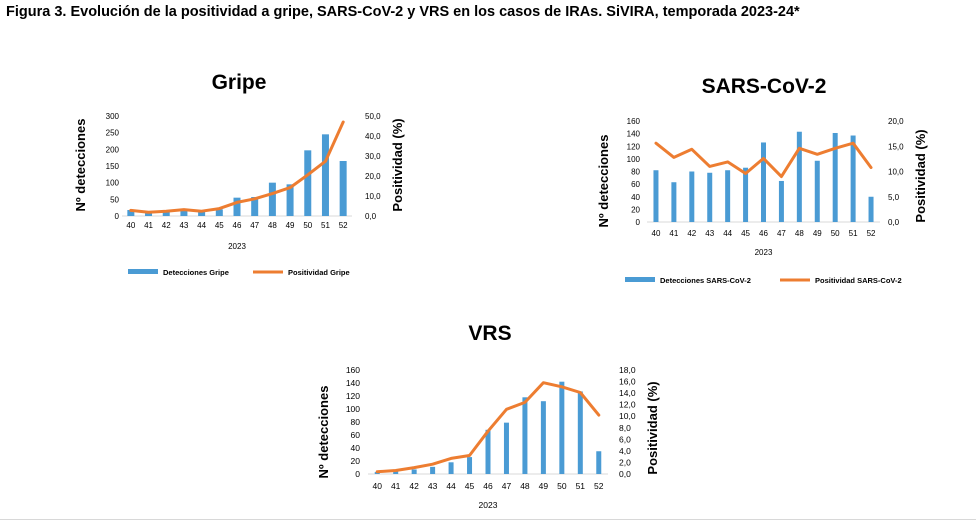 The image size is (976, 523). I want to click on vrs-y-right-tick-label: 4,0, so click(625, 451).